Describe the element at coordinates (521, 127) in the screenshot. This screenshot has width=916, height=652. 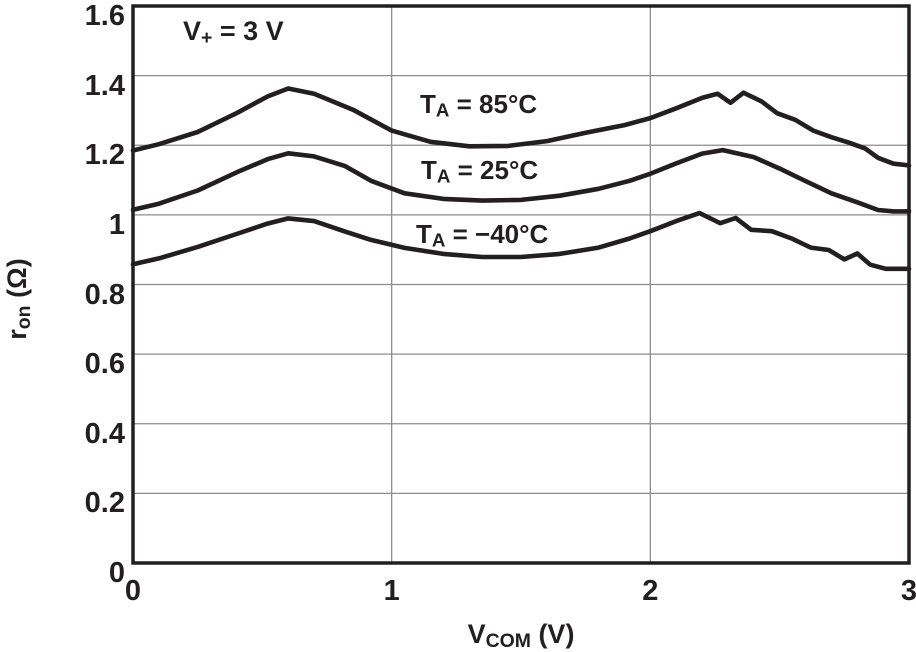
I see `curve-85c` at that location.